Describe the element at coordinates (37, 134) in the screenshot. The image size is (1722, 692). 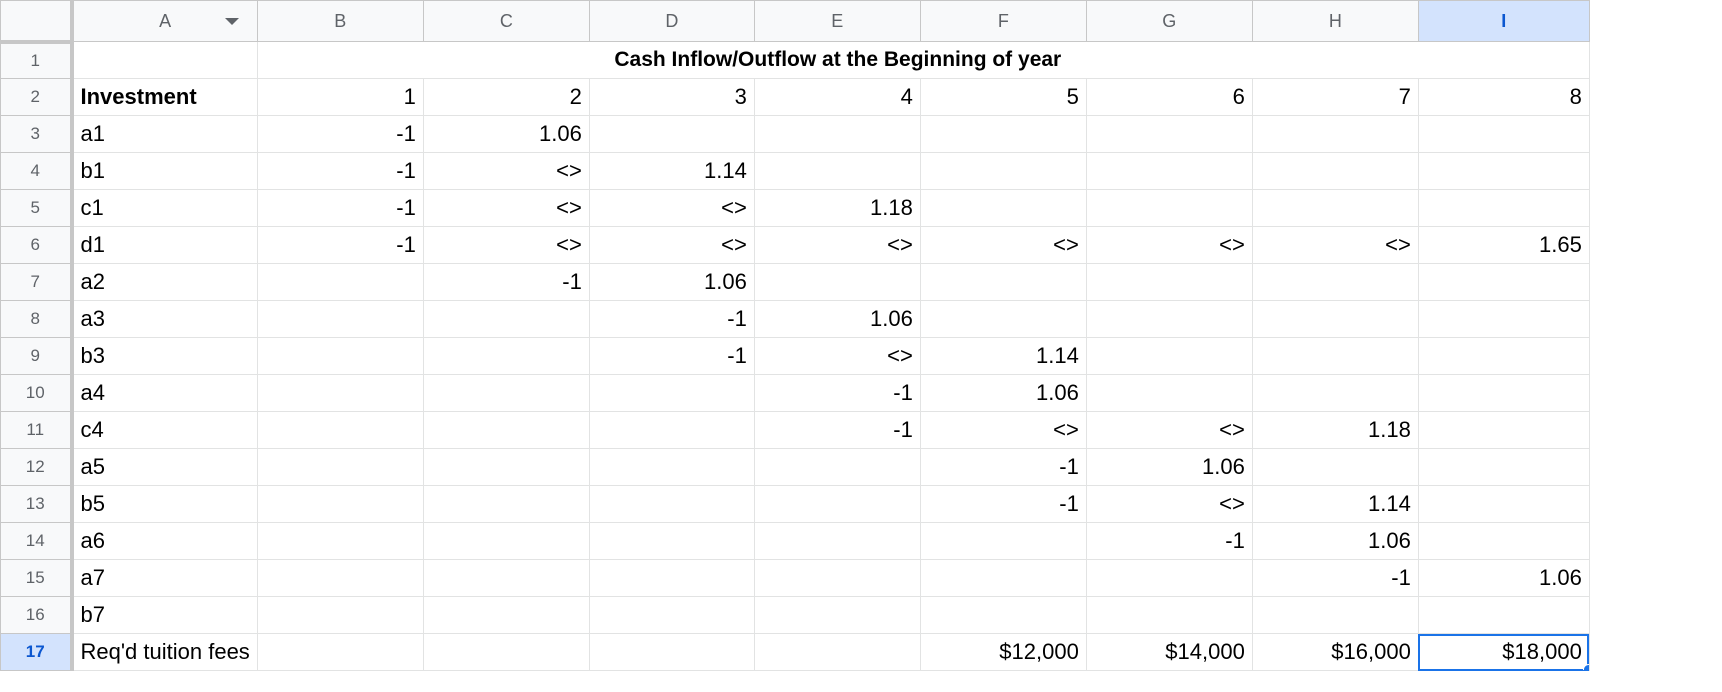
I see `row-header: 3` at that location.